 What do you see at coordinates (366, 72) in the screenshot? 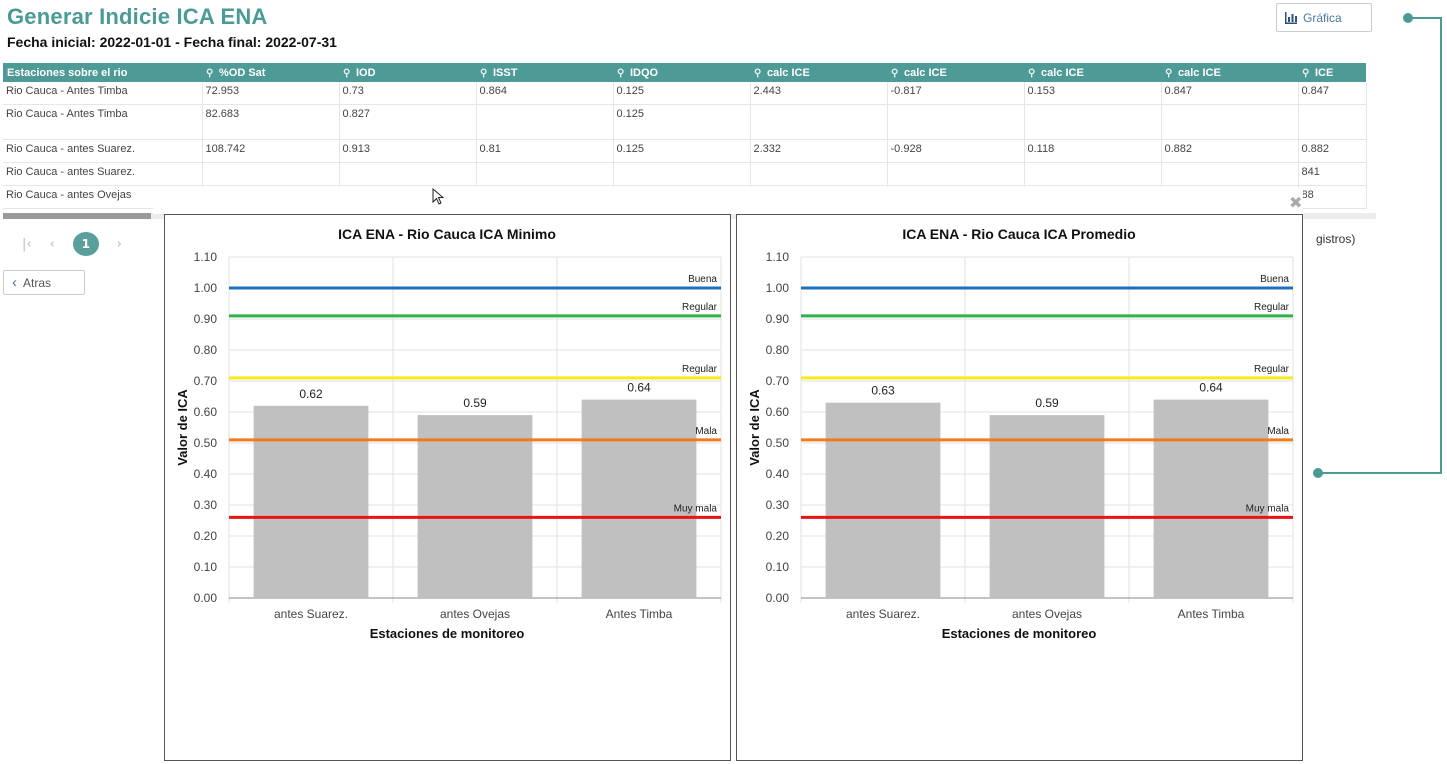
I see `column-header-label: IOD` at bounding box center [366, 72].